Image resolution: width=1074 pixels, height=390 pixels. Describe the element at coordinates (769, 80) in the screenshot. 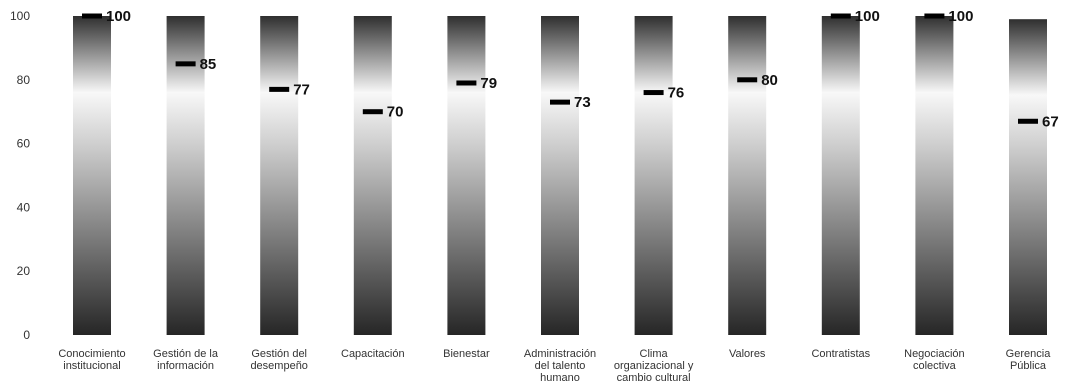

I see `data-label: 80` at that location.